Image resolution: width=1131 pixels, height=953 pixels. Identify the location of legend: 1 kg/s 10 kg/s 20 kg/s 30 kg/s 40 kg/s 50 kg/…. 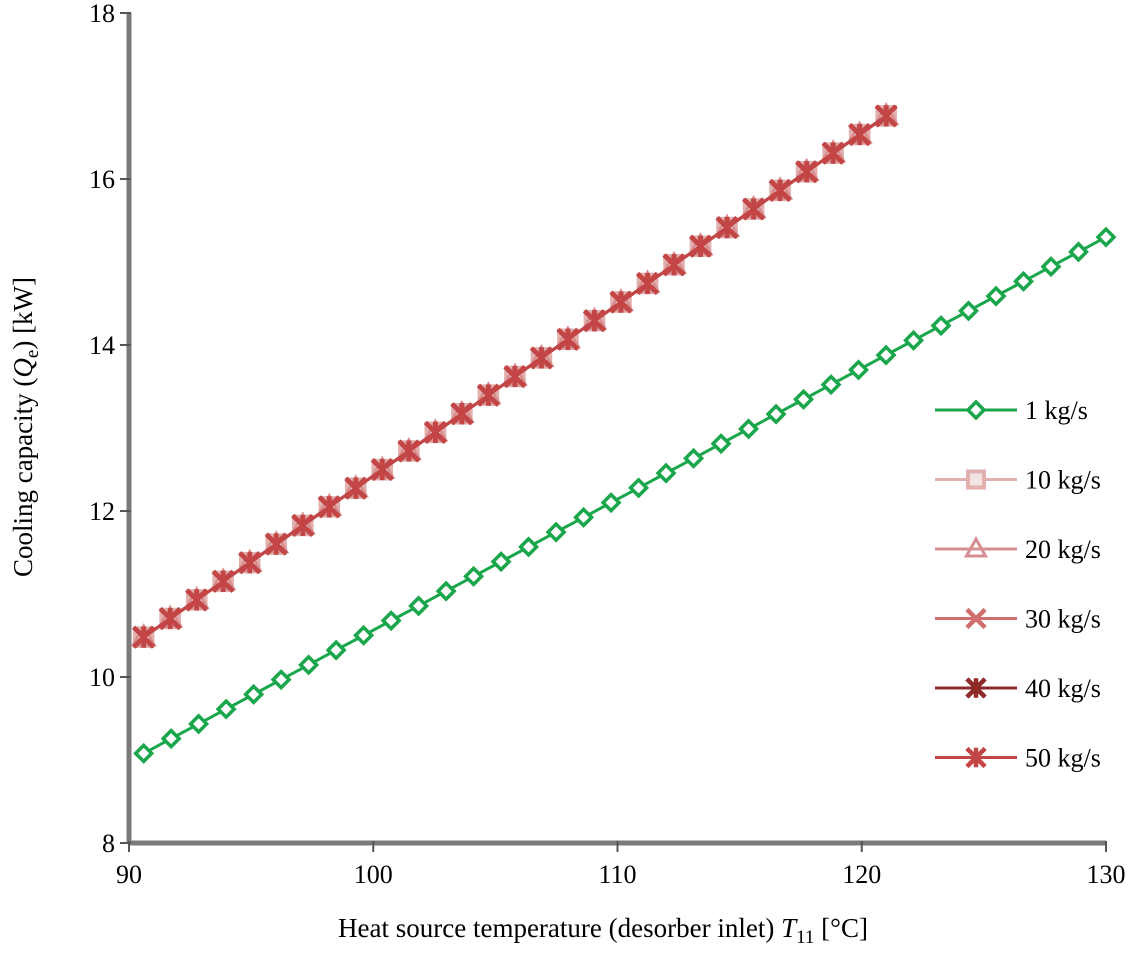
(1018, 584).